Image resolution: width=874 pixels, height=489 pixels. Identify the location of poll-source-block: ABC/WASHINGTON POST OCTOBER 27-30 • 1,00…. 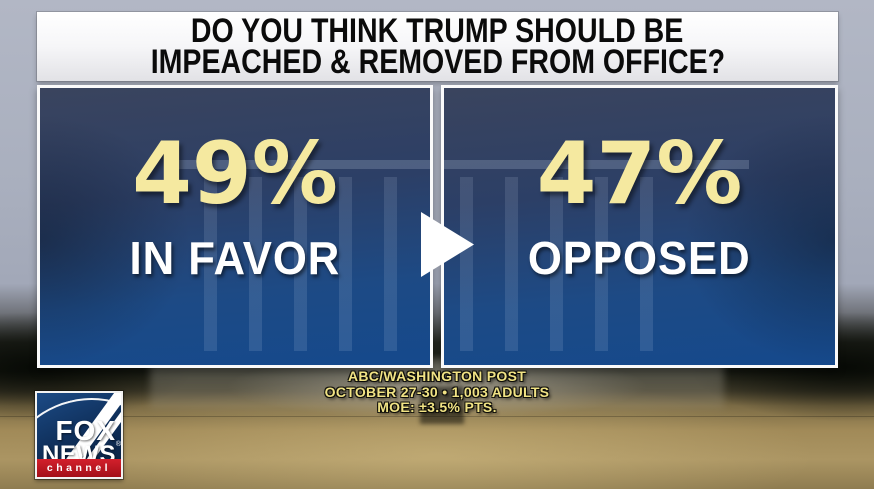
(437, 392).